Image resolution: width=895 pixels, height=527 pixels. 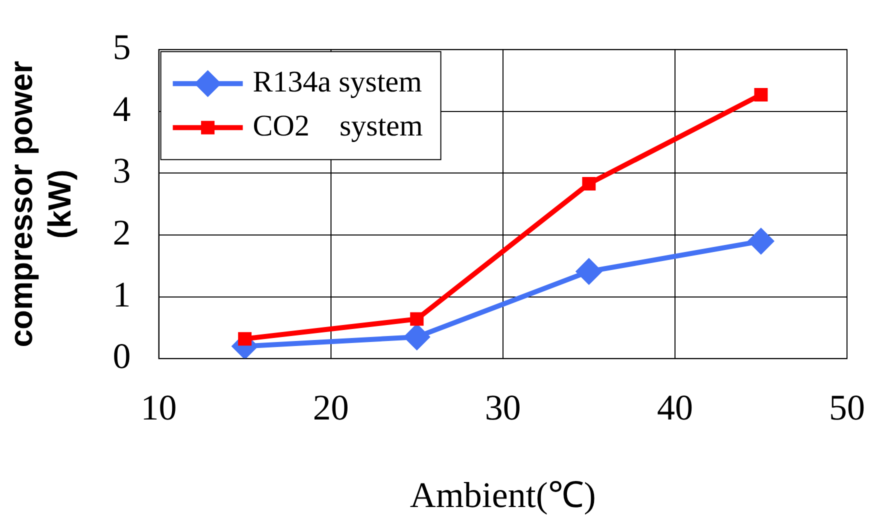 What do you see at coordinates (337, 81) in the screenshot?
I see `legend-label: R134a system` at bounding box center [337, 81].